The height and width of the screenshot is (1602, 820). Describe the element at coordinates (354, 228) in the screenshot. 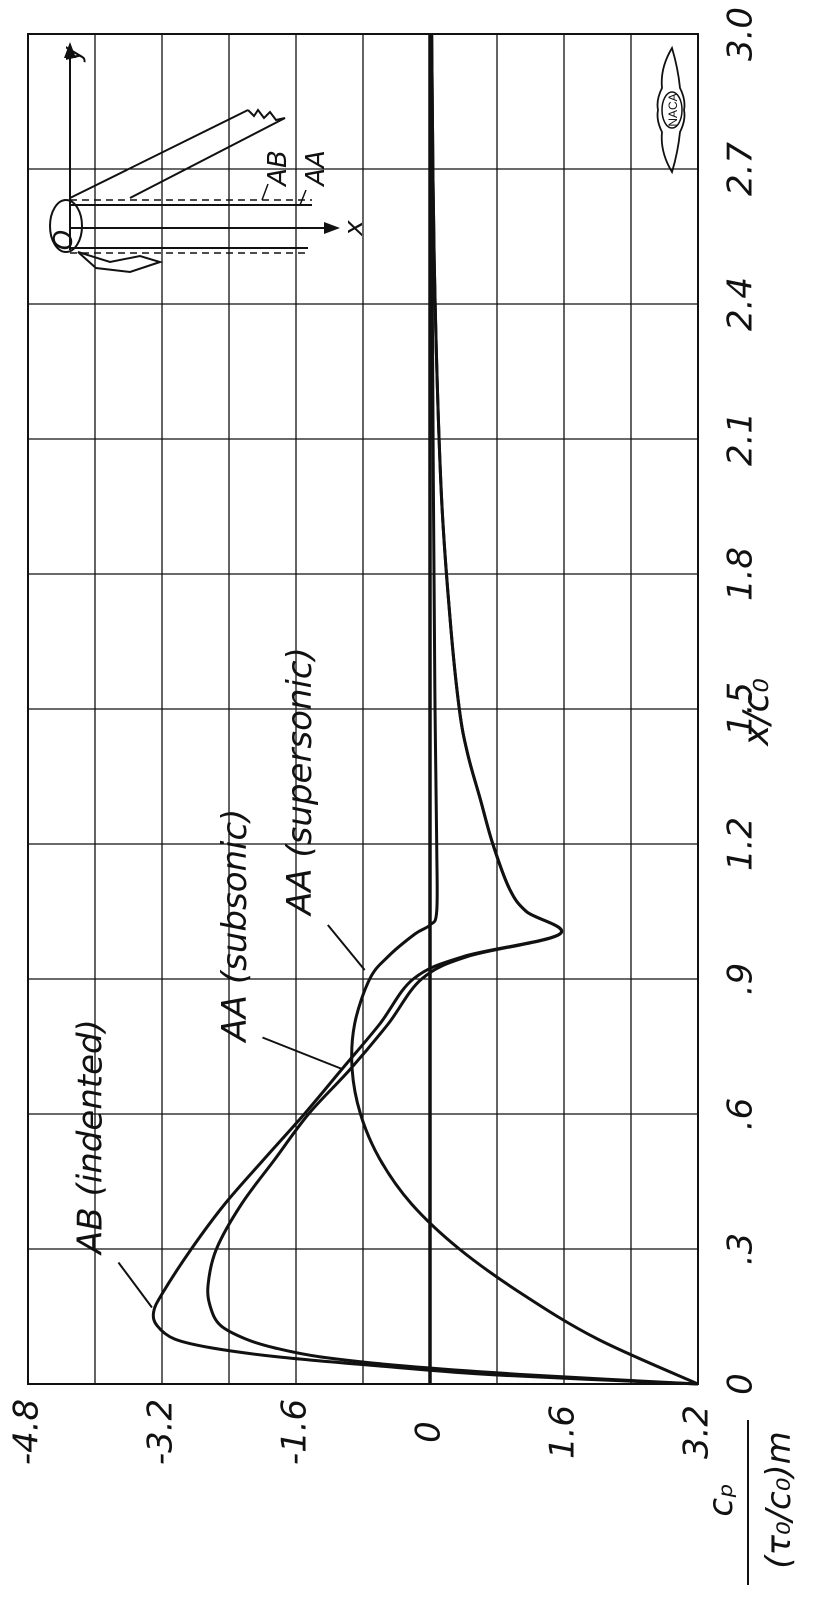

I see `inset-label-x: x` at that location.